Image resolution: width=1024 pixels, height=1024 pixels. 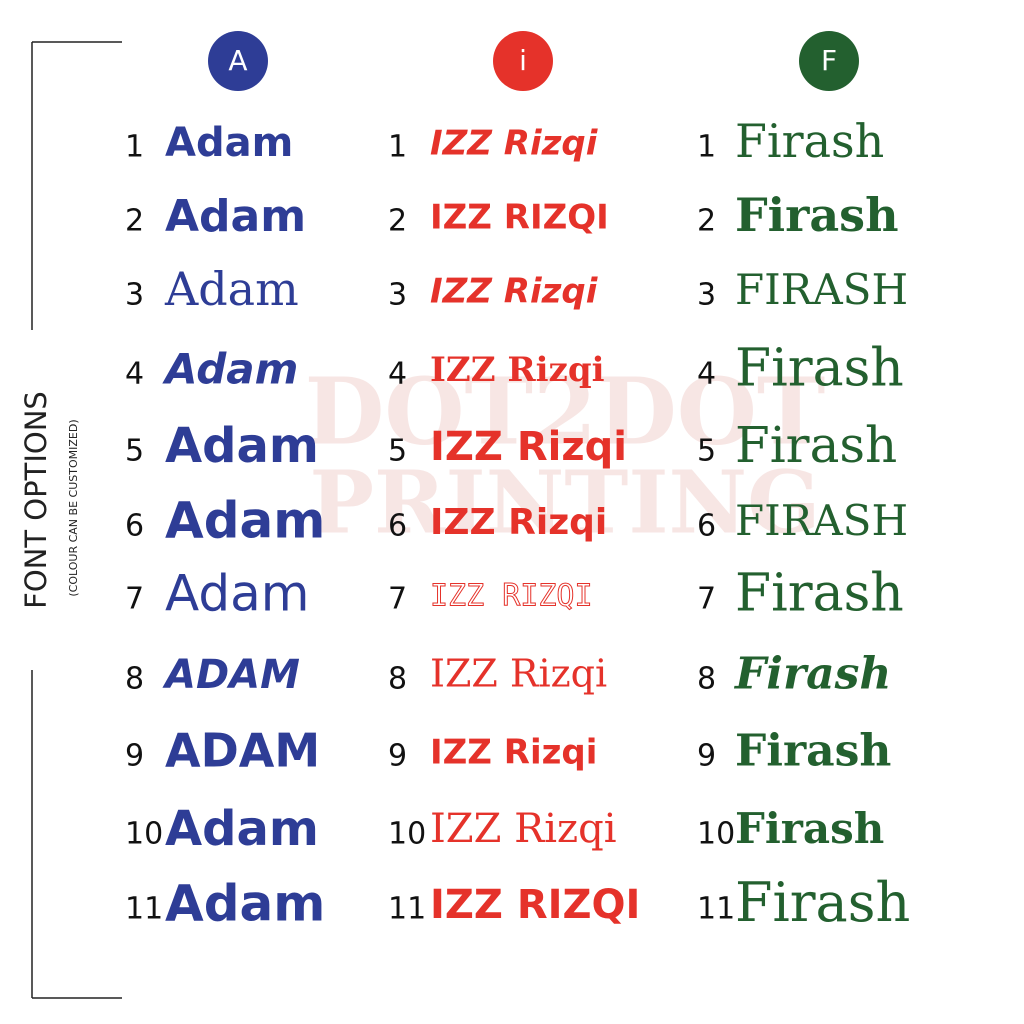 I want to click on side-title: FONT OPTIONS, so click(x=36, y=500).